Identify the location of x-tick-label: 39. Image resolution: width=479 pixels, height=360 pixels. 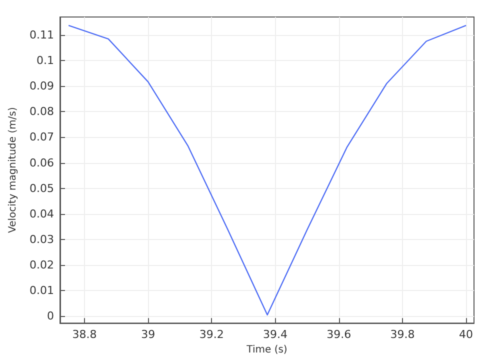
(148, 335).